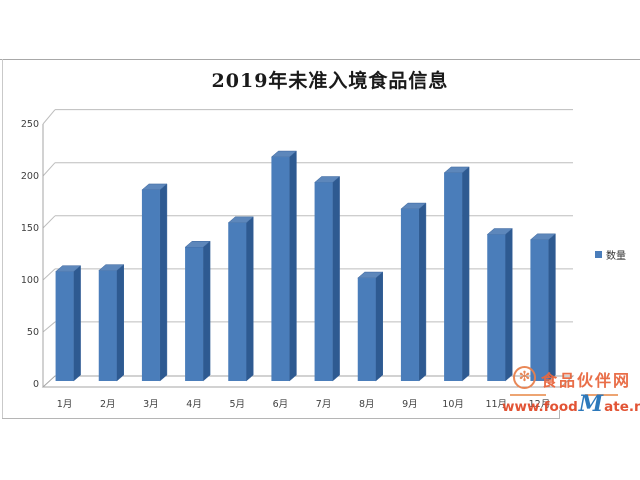  I want to click on bar-side-6月, so click(293, 266).